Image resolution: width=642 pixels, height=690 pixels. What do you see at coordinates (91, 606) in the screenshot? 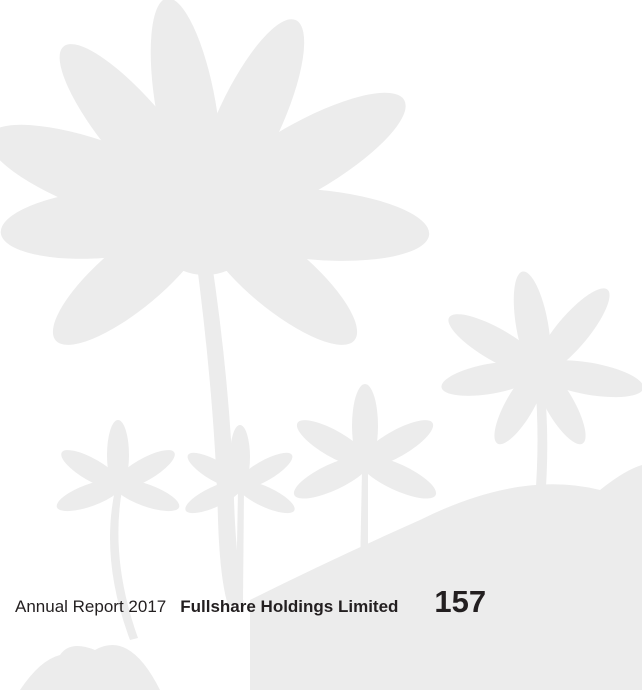
I see `report-title: Annual Report 2017` at bounding box center [91, 606].